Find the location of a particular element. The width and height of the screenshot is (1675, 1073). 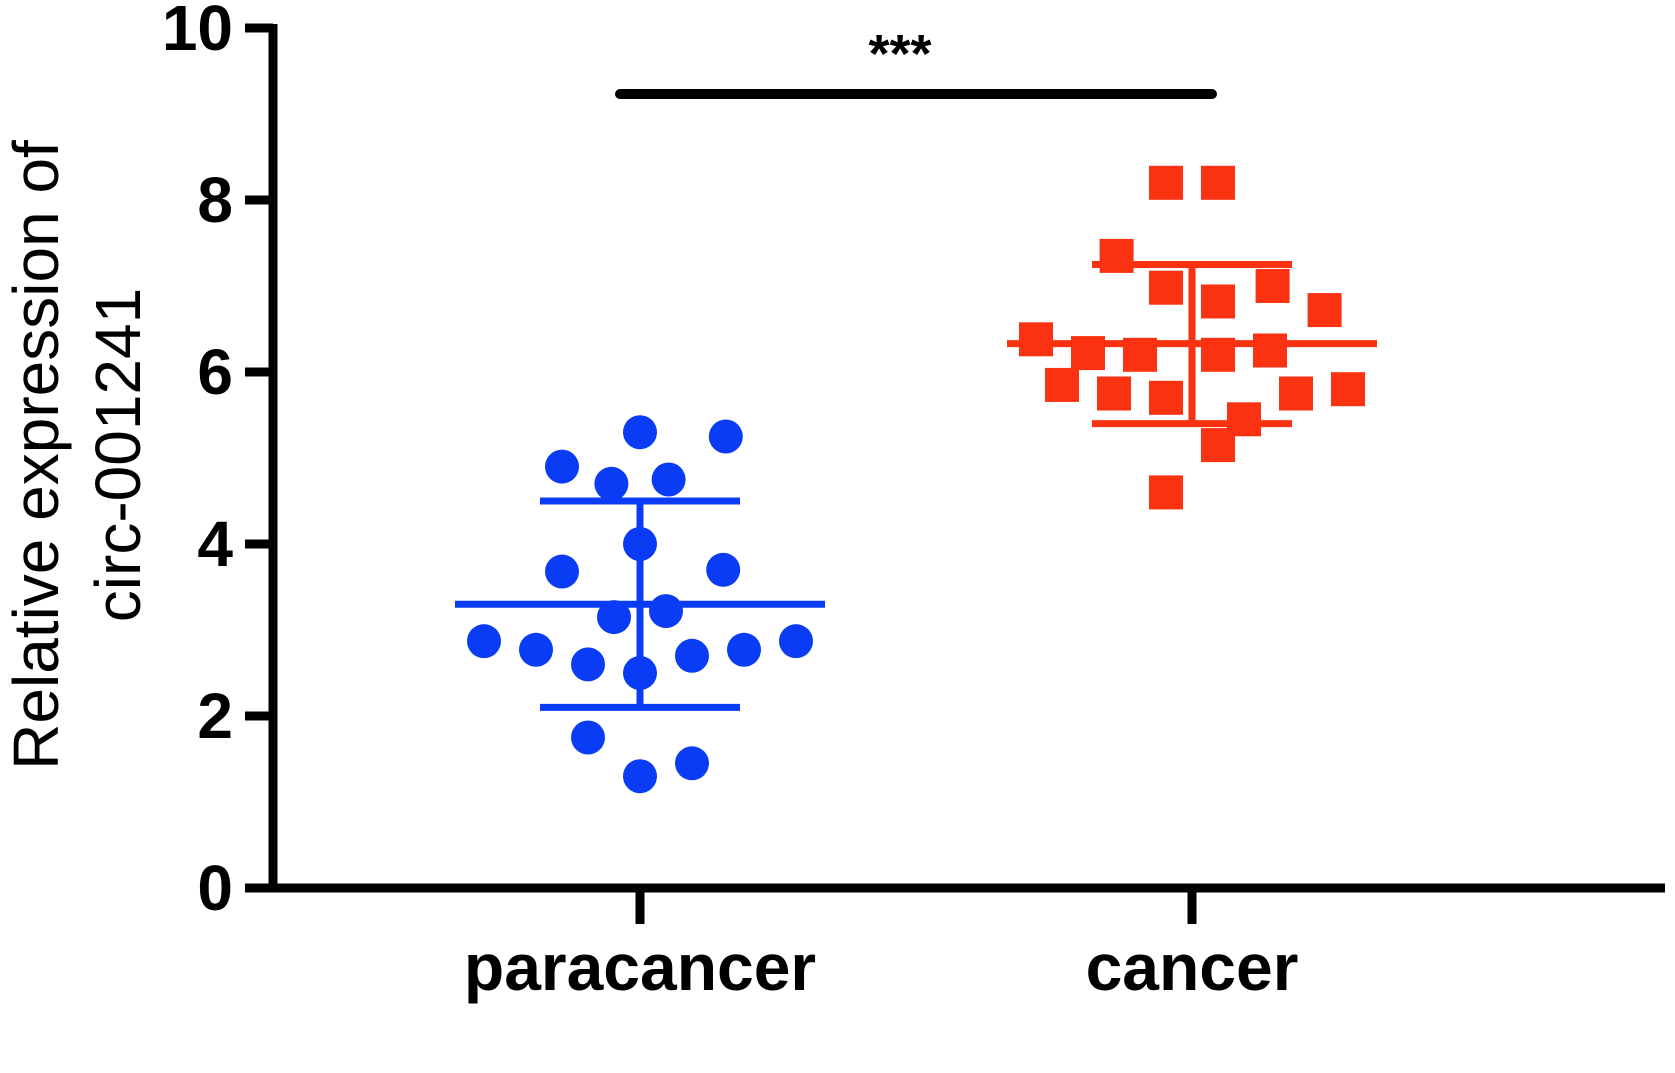

y-axis-ticks: 0 2 4 6 8 10 is located at coordinates (217, 462).